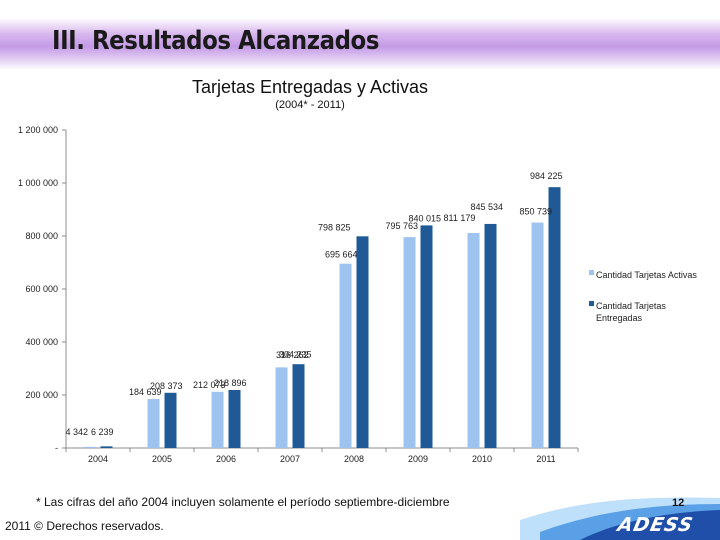  Describe the element at coordinates (646, 275) in the screenshot. I see `legend-label-activas: Cantidad Tarjetas Activas` at that location.